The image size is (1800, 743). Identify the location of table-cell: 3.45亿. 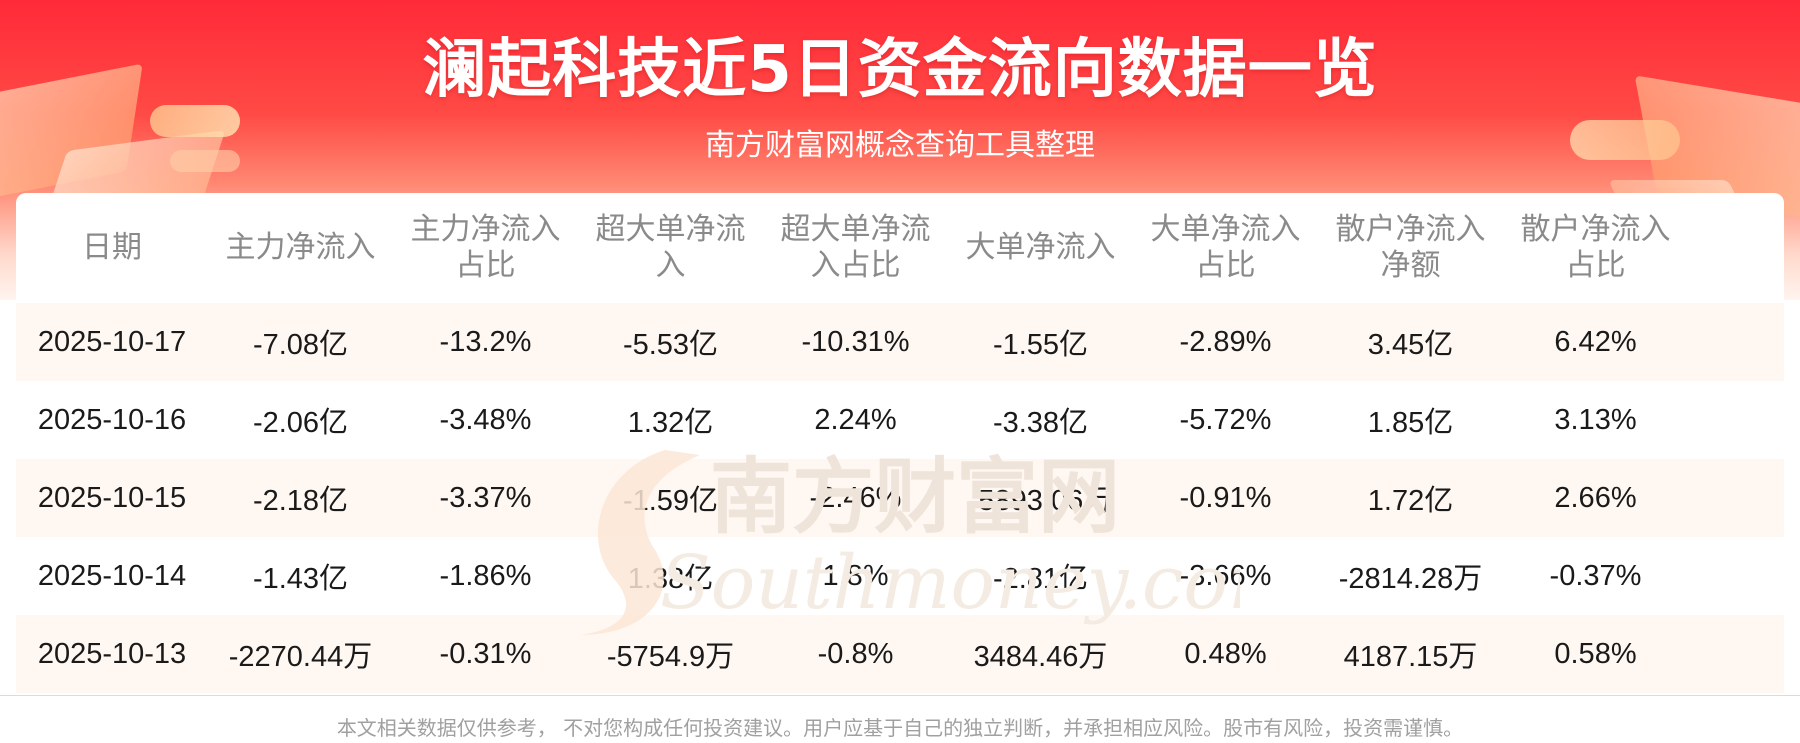
(1410, 345).